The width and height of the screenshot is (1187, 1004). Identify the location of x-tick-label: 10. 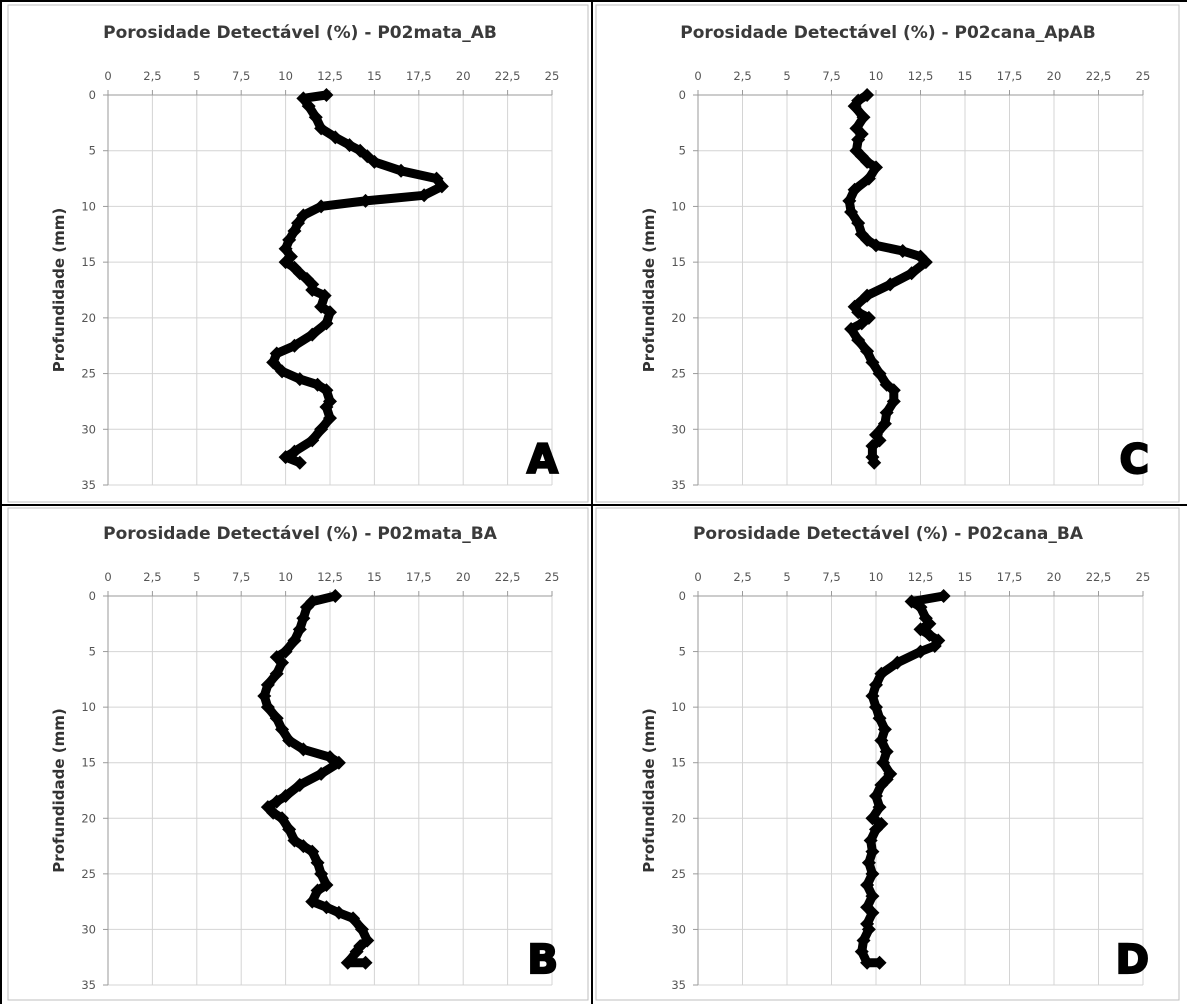
(285, 577).